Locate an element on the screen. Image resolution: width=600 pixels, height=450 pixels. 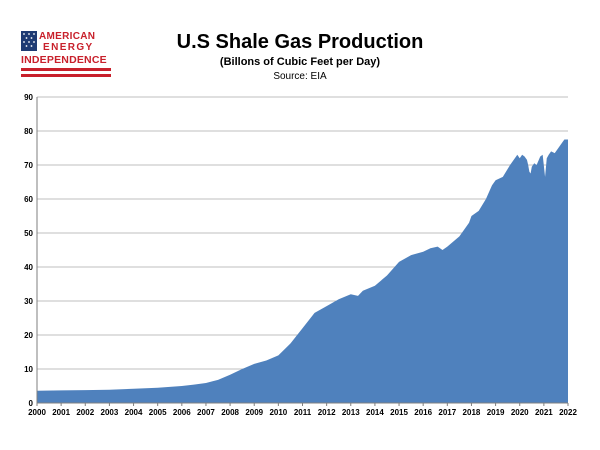
x-tick-label: 2016 is located at coordinates (423, 412).